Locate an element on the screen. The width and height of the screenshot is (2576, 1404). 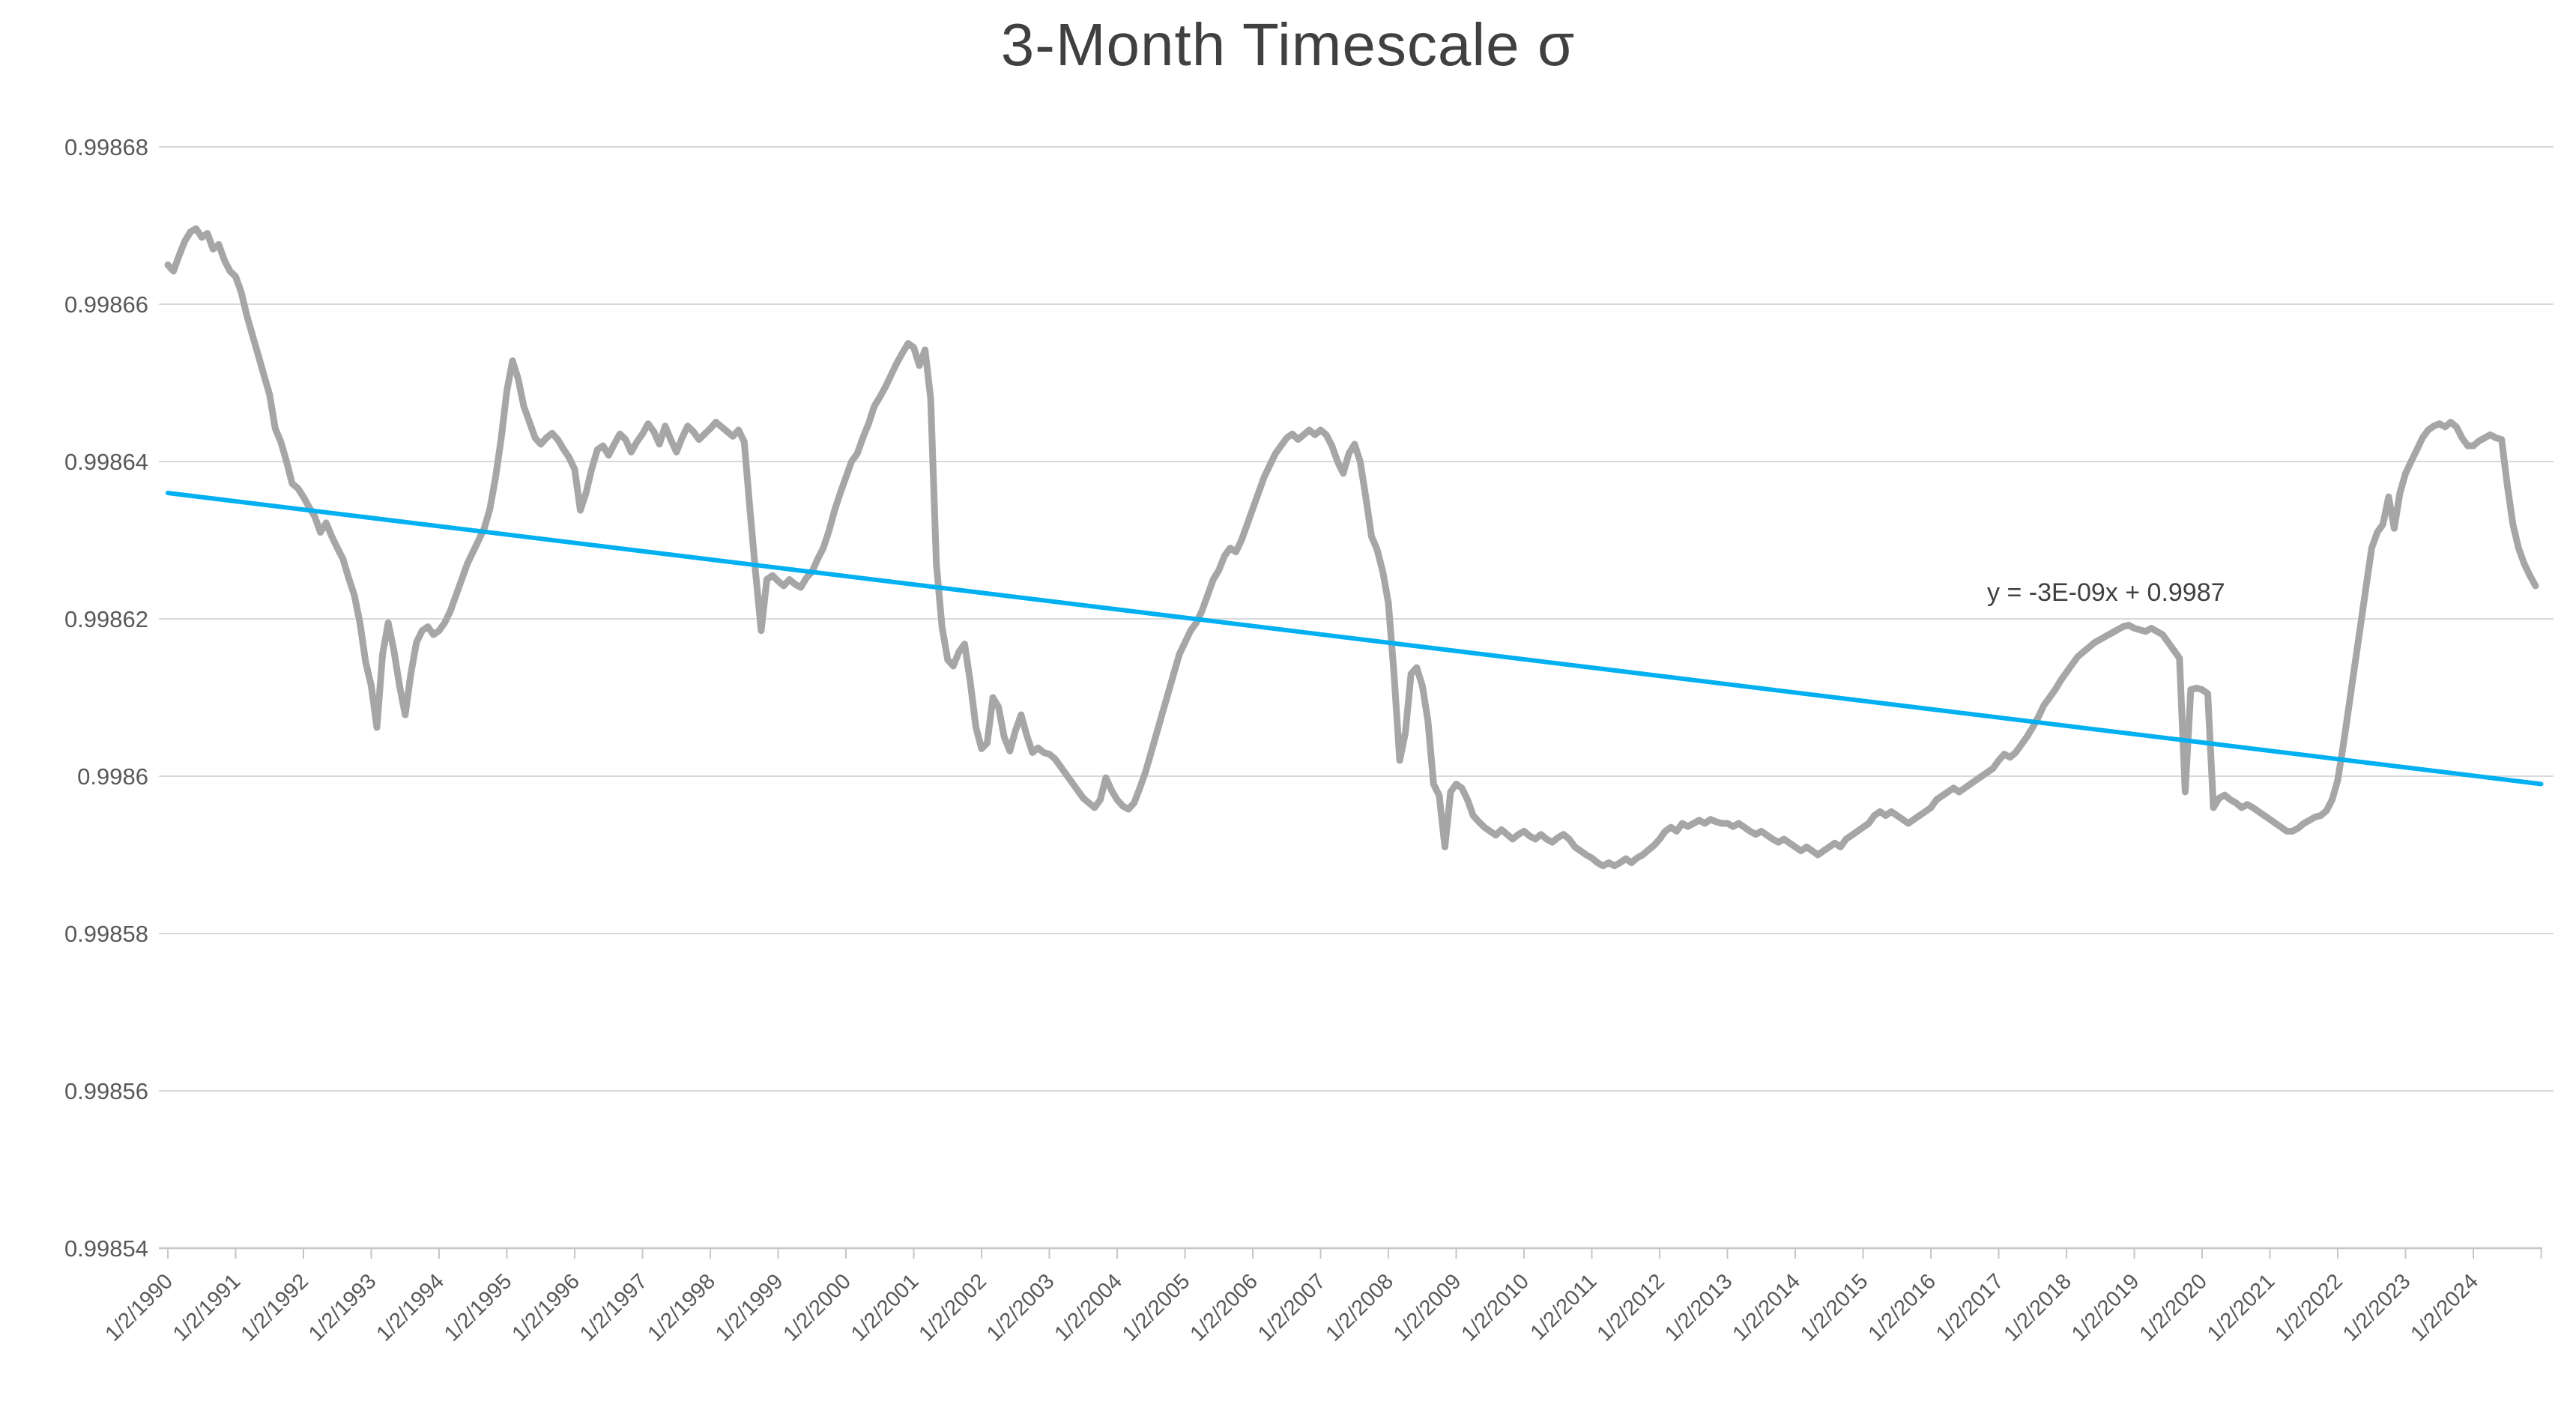
x-tick-label: 1/2/1999 is located at coordinates (749, 1307).